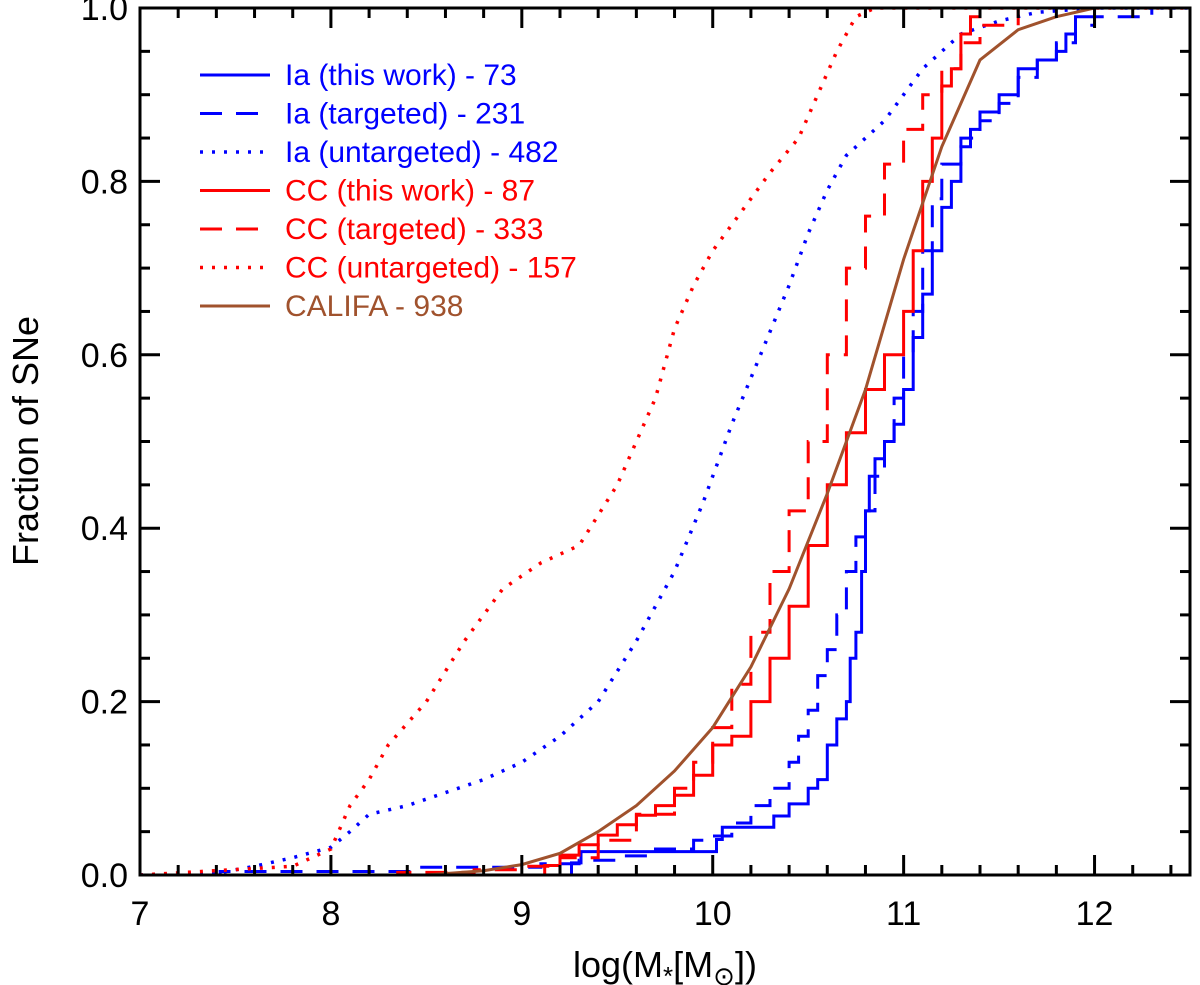 Image resolution: width=1200 pixels, height=985 pixels. What do you see at coordinates (405, 114) in the screenshot?
I see `legend-label: Ia (targeted) - 231` at bounding box center [405, 114].